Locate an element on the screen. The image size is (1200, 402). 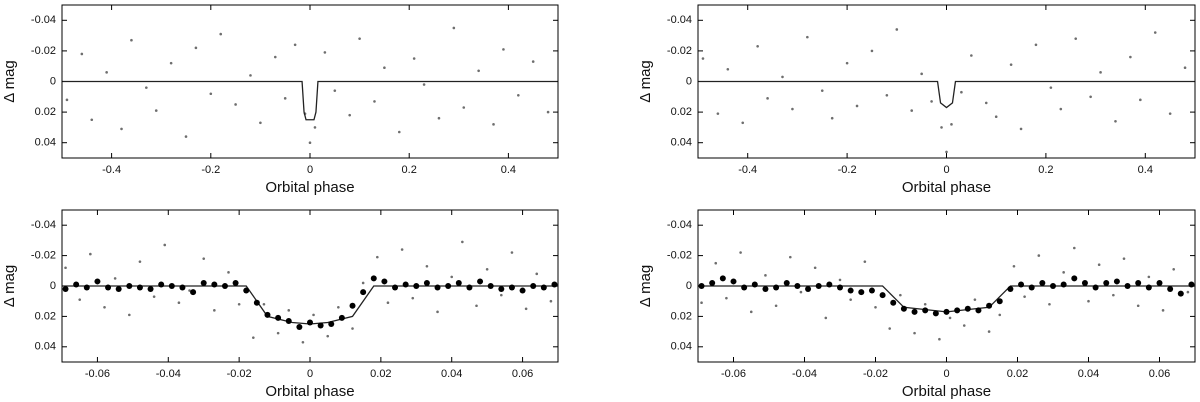
y-tick-label: 0.02 is located at coordinates (45, 316).